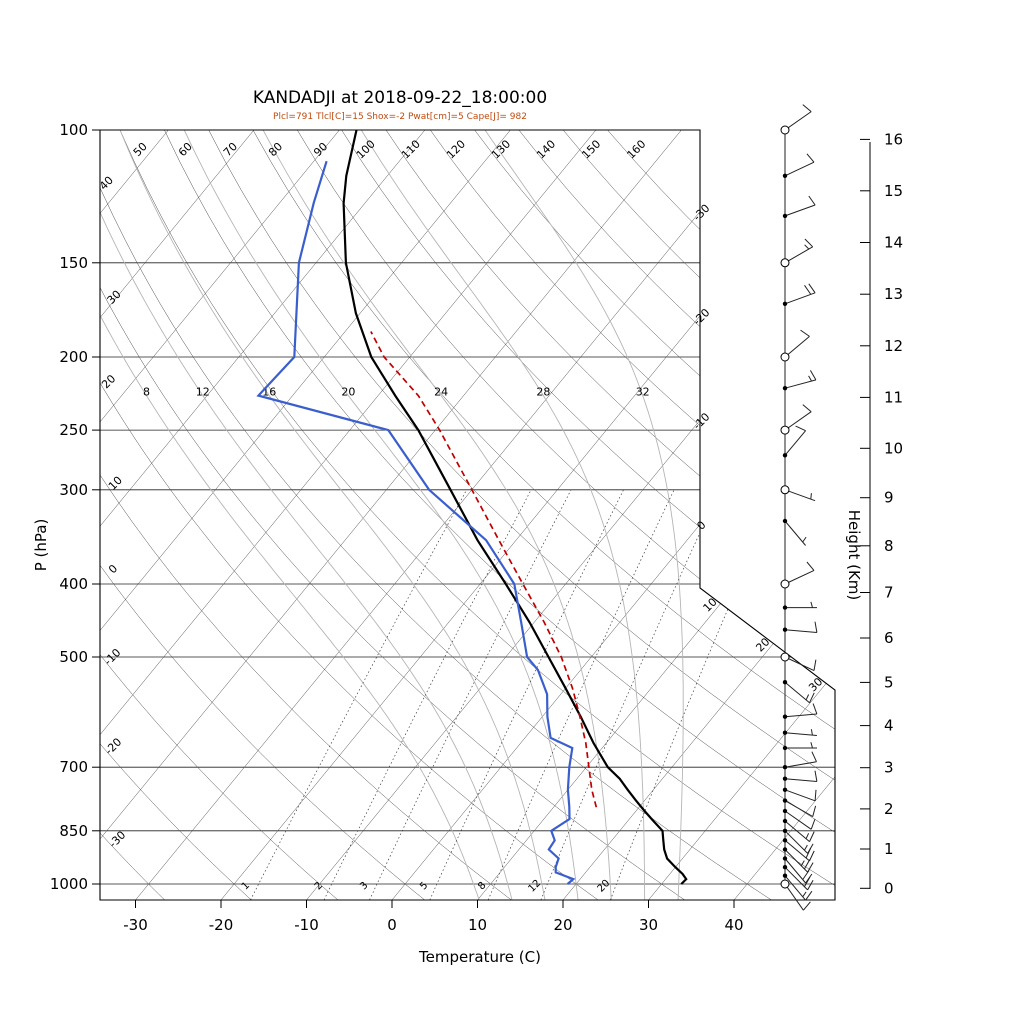  I want to click on chart-title: KANDADJI at 2018-09-22_18:00:00, so click(400, 98).